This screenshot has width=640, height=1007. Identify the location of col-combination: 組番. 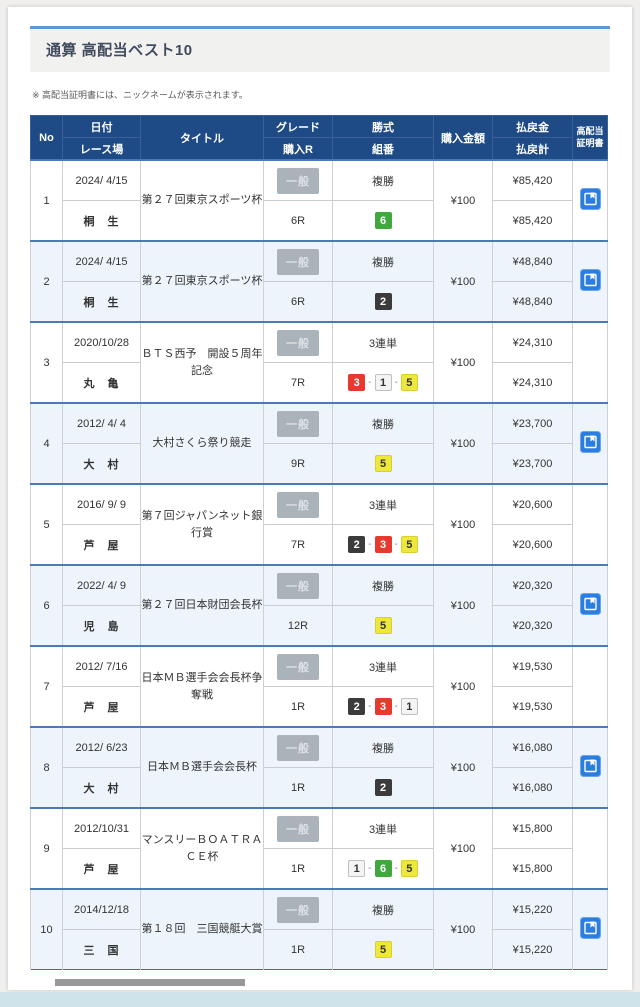
(383, 149).